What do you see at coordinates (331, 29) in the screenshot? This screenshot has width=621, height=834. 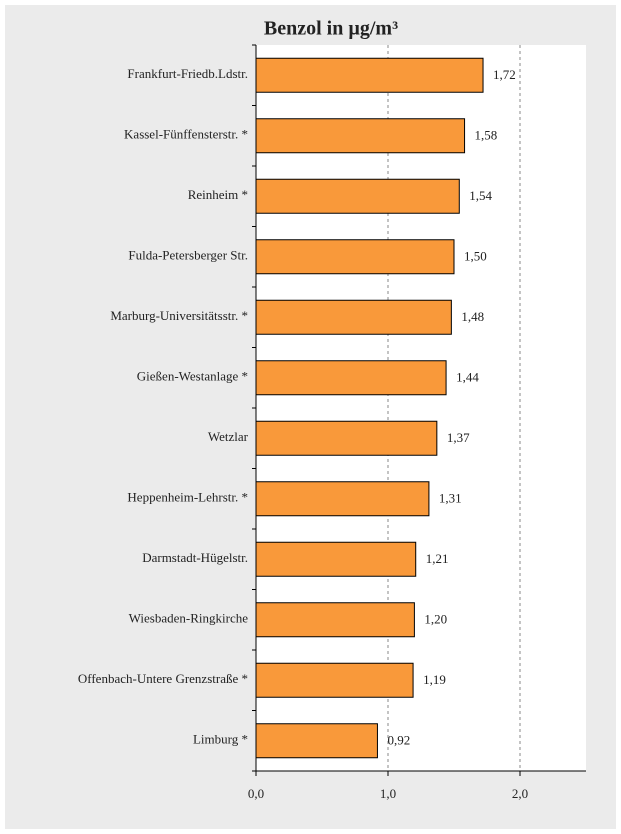 I see `chart-title: Benzol in µg/m³` at bounding box center [331, 29].